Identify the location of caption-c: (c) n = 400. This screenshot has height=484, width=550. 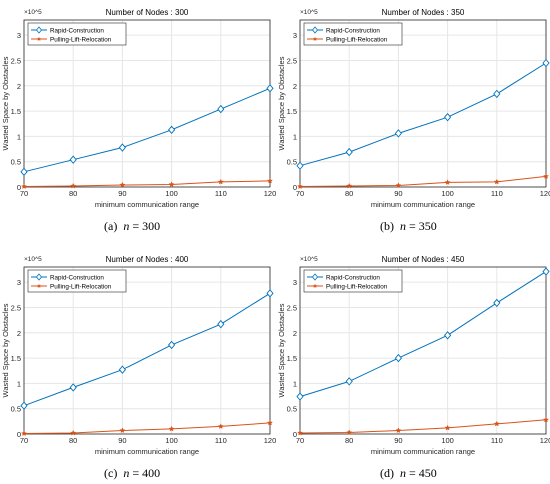
(132, 473).